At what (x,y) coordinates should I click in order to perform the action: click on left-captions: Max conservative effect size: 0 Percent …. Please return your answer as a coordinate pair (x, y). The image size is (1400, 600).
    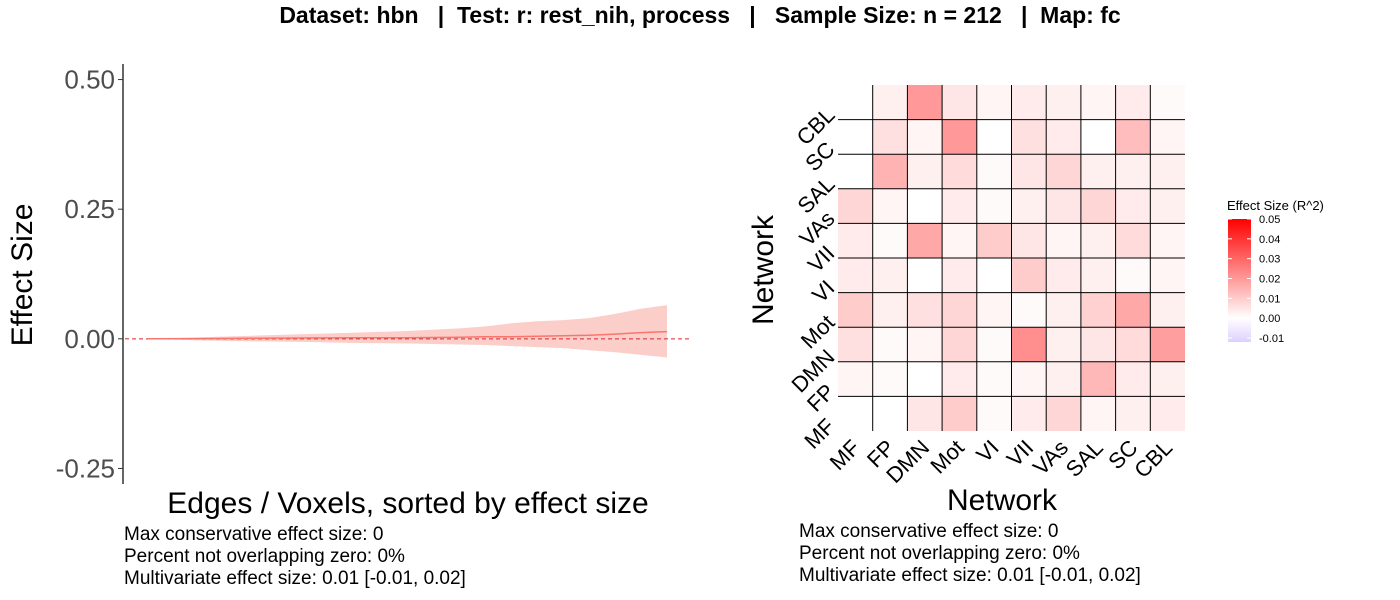
    Looking at the image, I should click on (295, 557).